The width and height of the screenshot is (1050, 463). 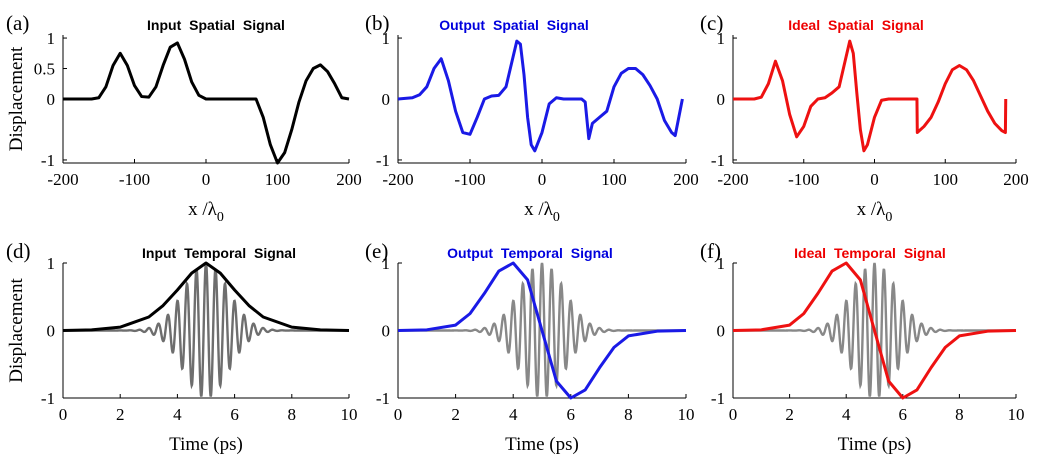 I want to click on panel-label: (c), so click(x=711, y=23).